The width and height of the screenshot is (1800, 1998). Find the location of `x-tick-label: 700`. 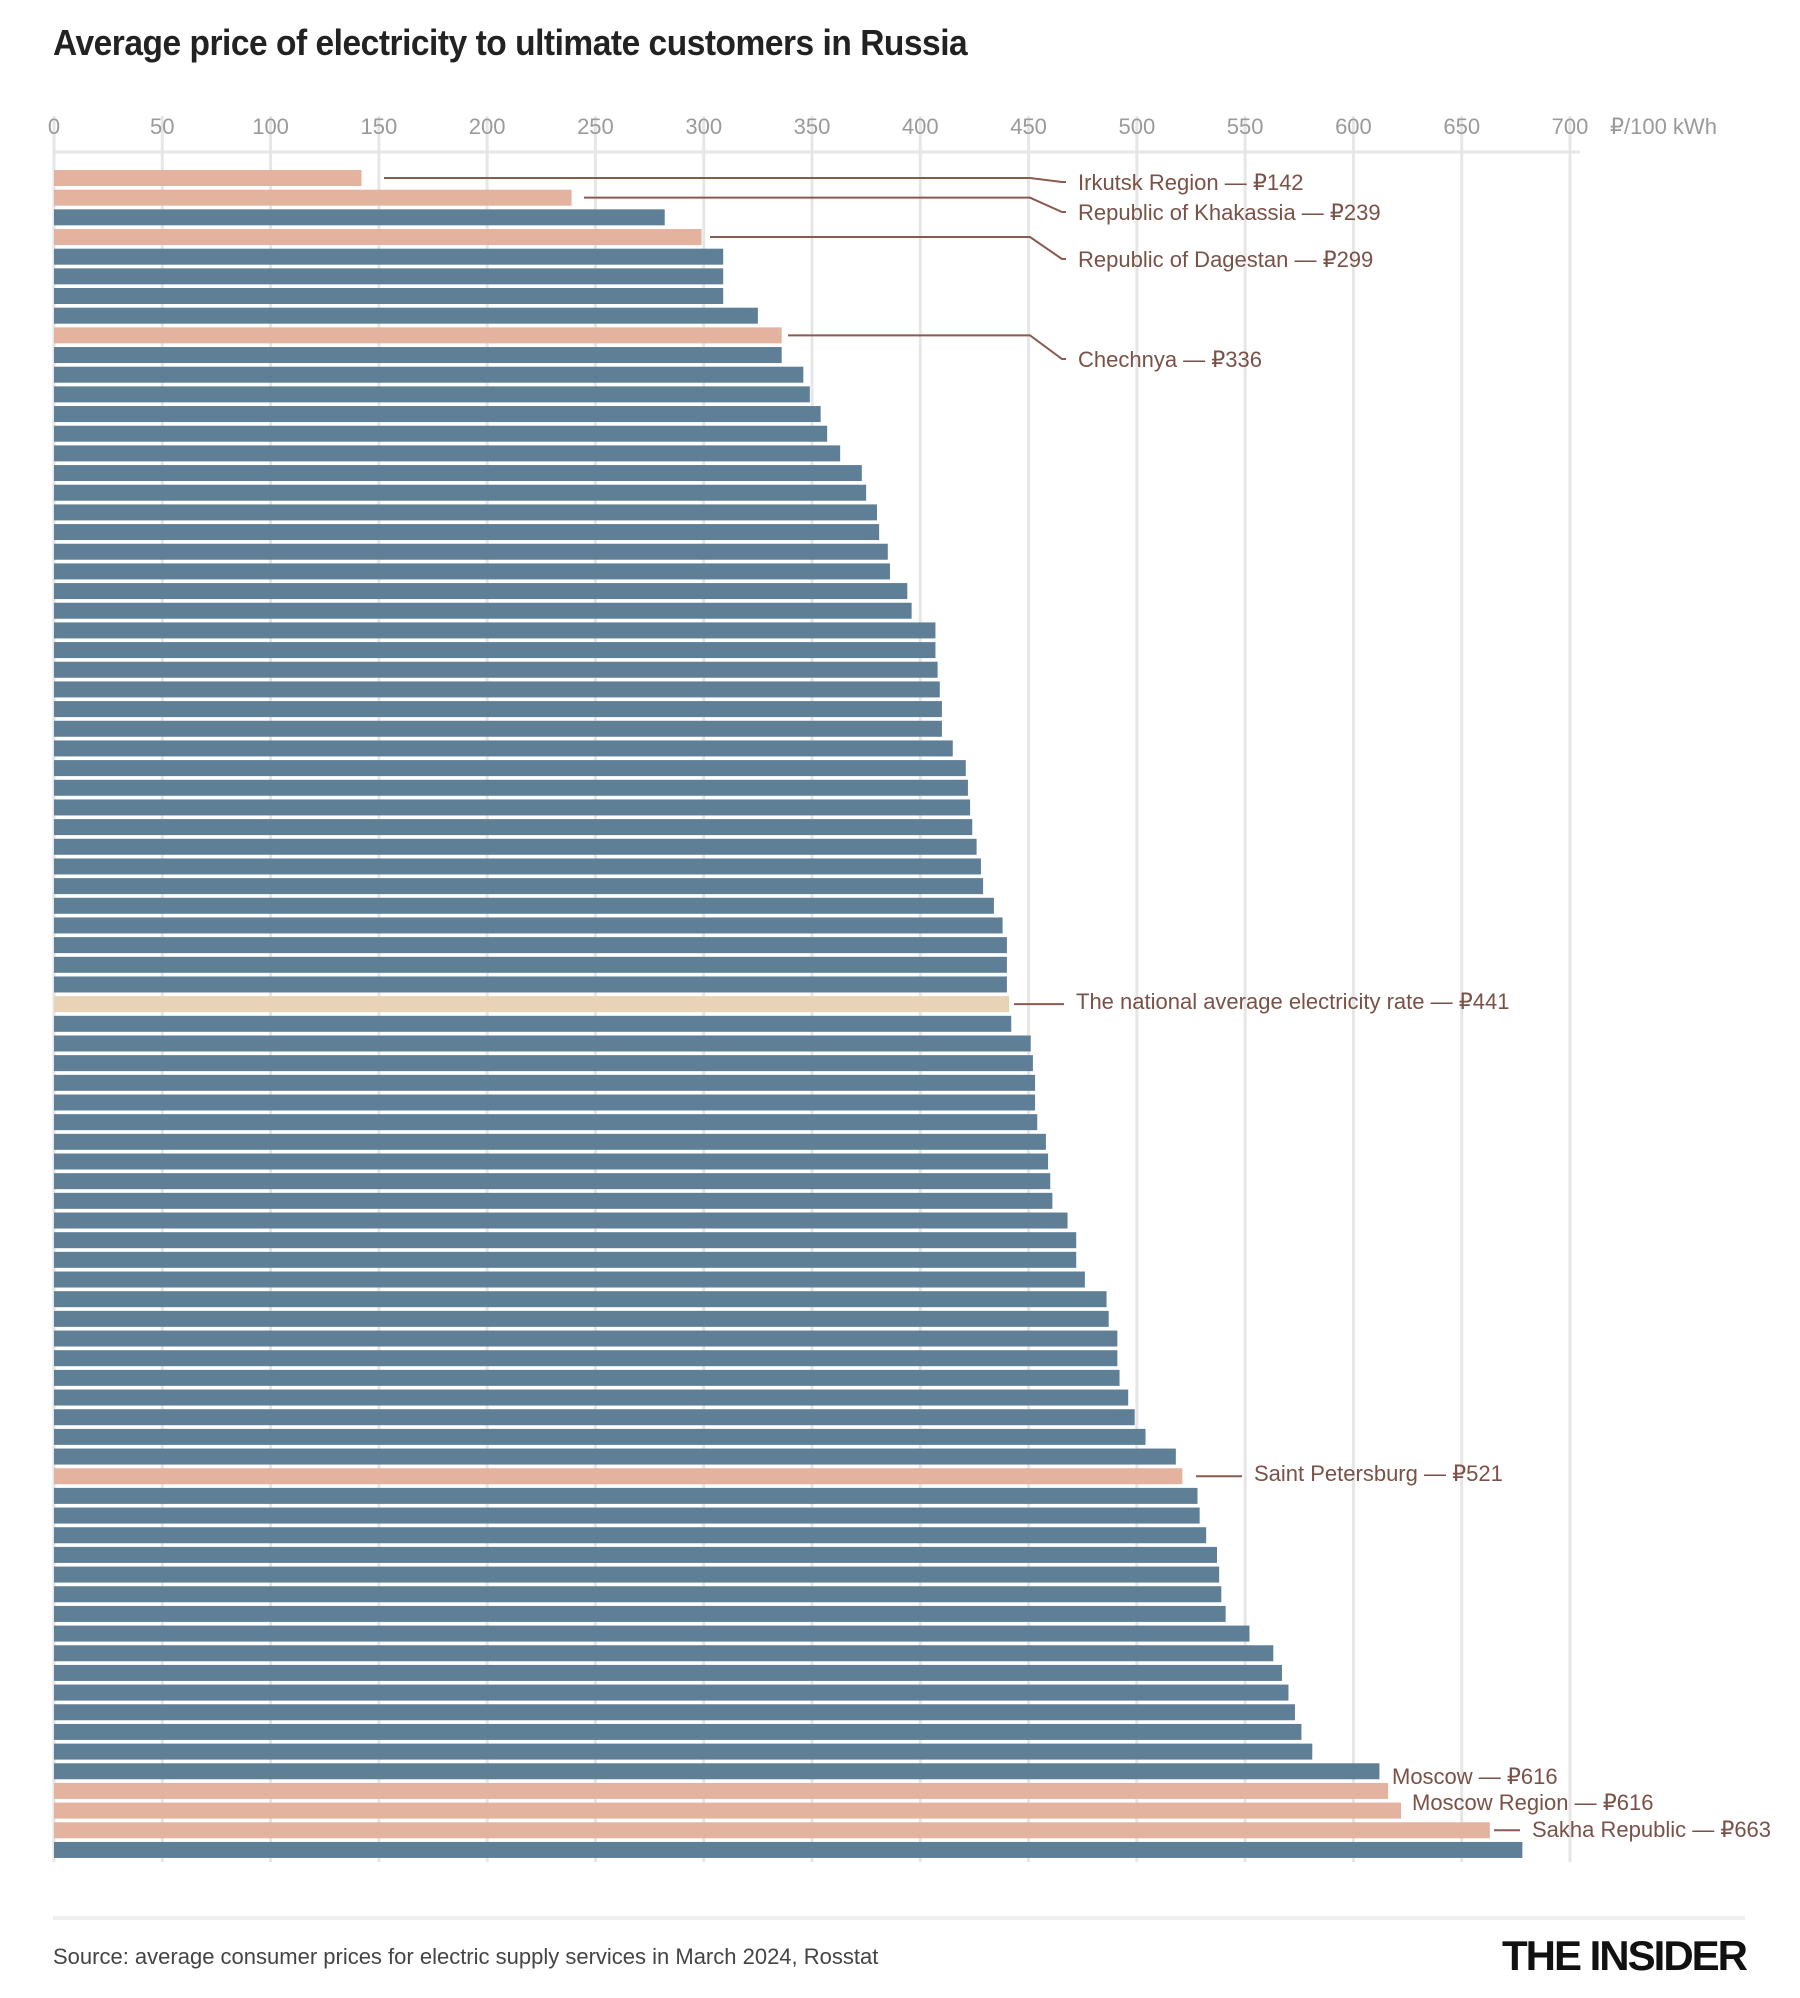

x-tick-label: 700 is located at coordinates (1570, 126).